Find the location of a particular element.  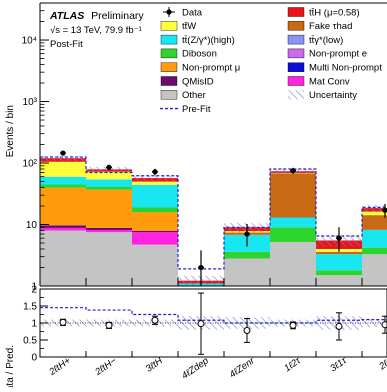

ratio-y-axis-label: Data / Pred. is located at coordinates (10, 366).